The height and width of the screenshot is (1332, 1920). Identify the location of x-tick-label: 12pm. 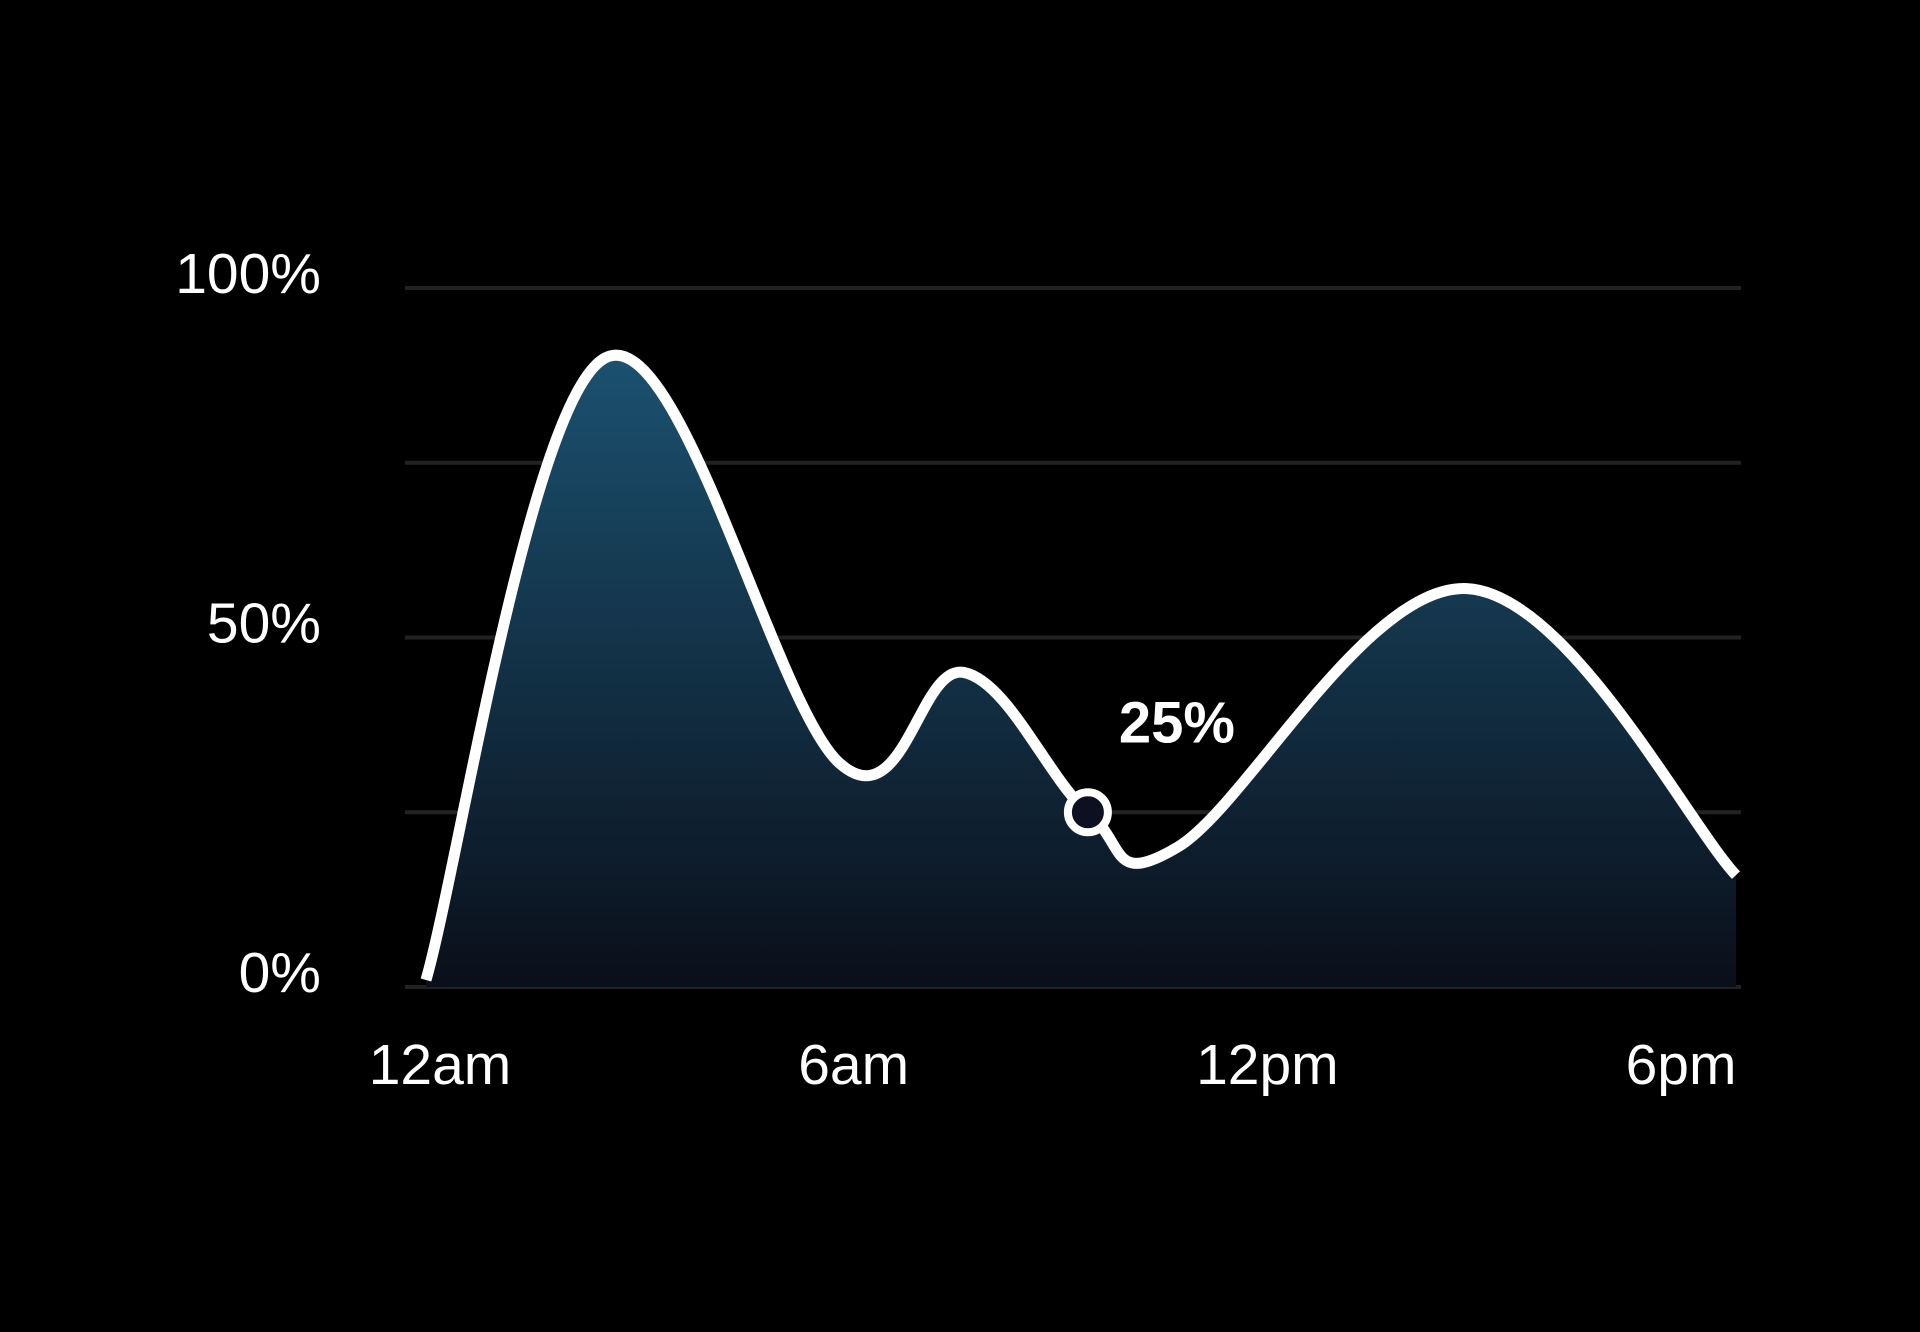
(1267, 1065).